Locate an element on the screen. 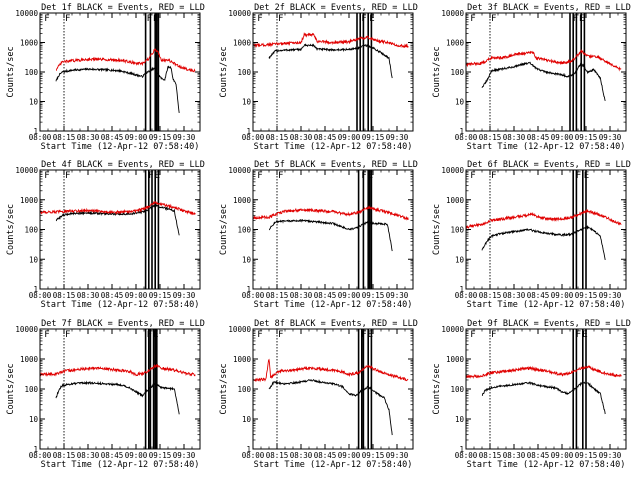  chart-title: Det 5f BLACK = Events, RED = LLD is located at coordinates (336, 165).